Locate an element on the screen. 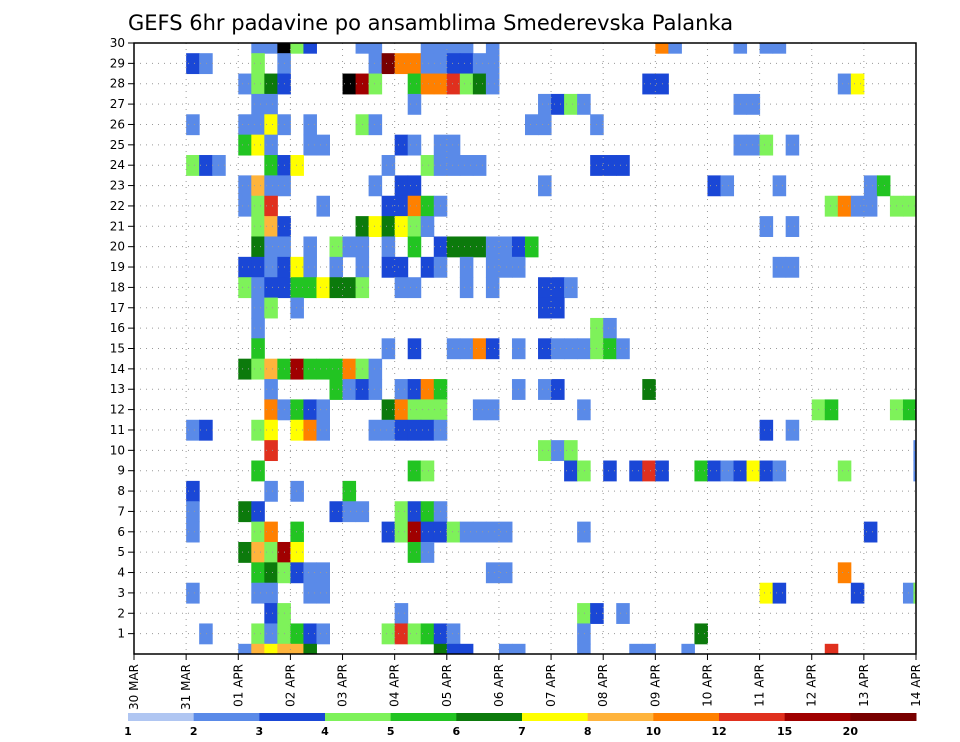 The height and width of the screenshot is (742, 960). y-tick-label: 23 is located at coordinates (117, 186).